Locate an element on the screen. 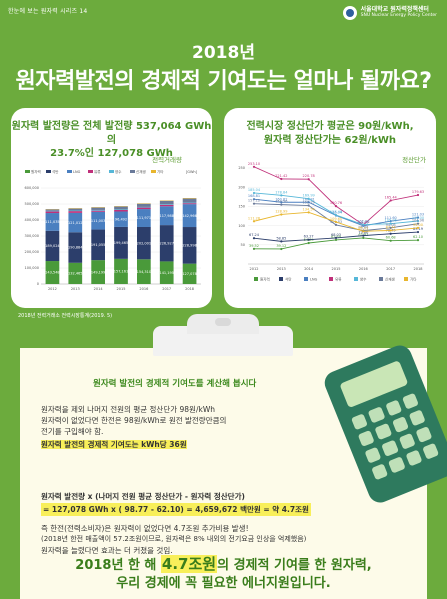  point-label: 39.12 is located at coordinates (281, 246).